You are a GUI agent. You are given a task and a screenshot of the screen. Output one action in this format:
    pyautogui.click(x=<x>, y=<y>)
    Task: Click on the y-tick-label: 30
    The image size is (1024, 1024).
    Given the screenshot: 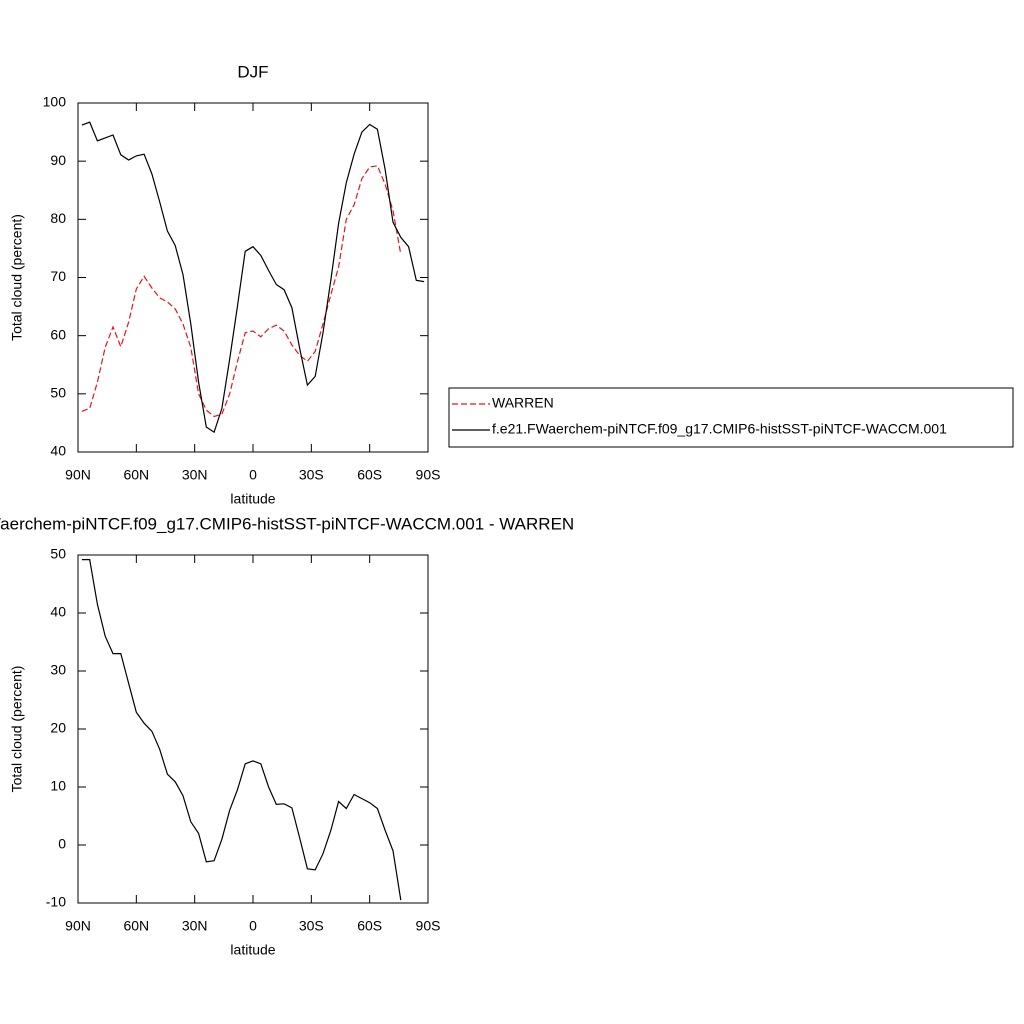 What is the action you would take?
    pyautogui.click(x=58, y=670)
    